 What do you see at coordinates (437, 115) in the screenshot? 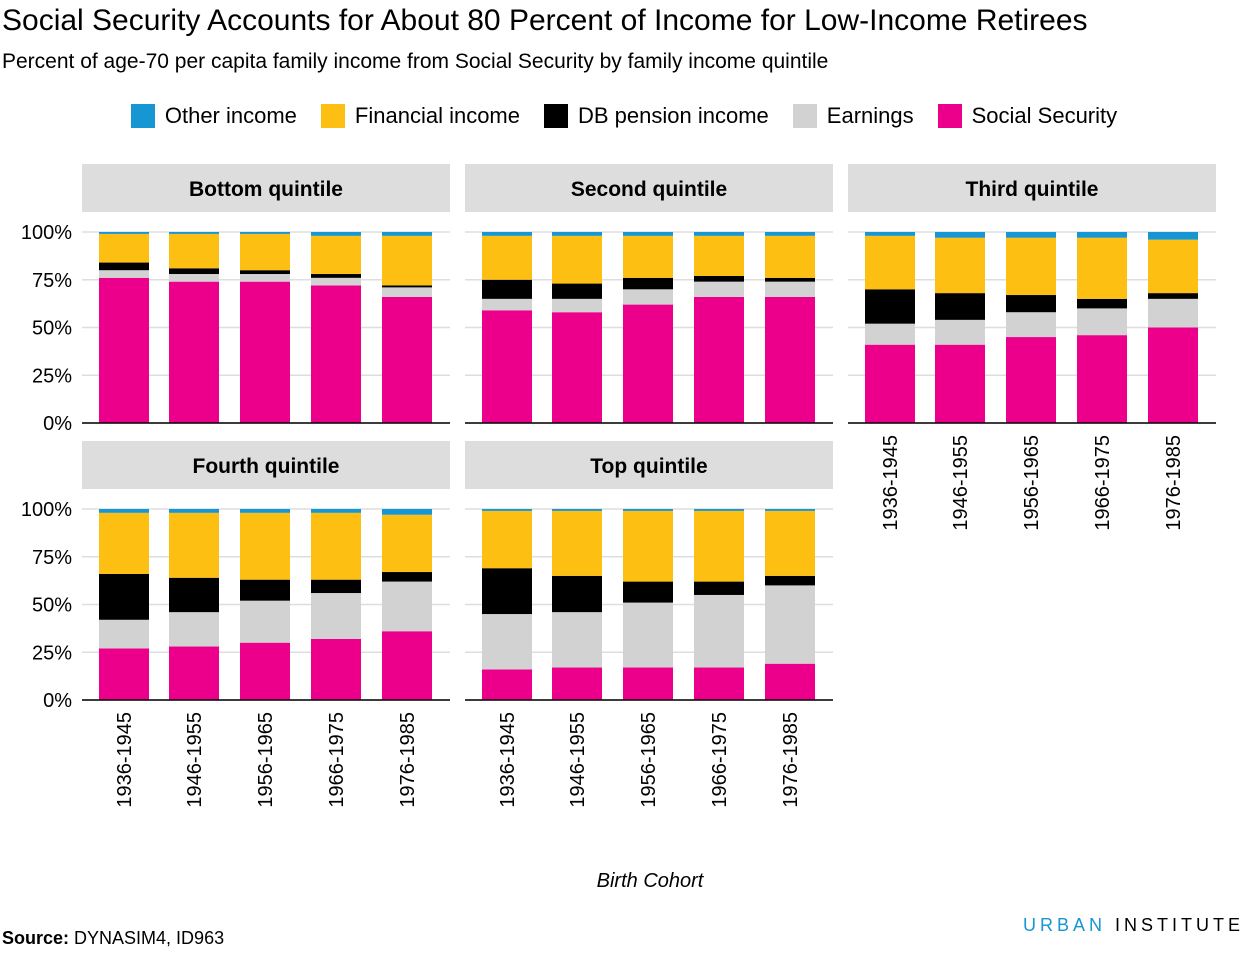
I see `legend-label-financial: Financial income` at bounding box center [437, 115].